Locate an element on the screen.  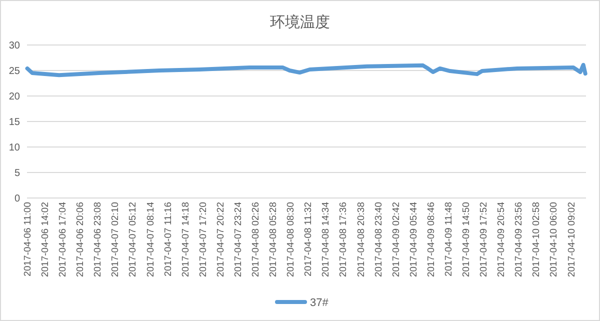
x-tick-label: 2017-04-10 02:58 is located at coordinates (536, 240).